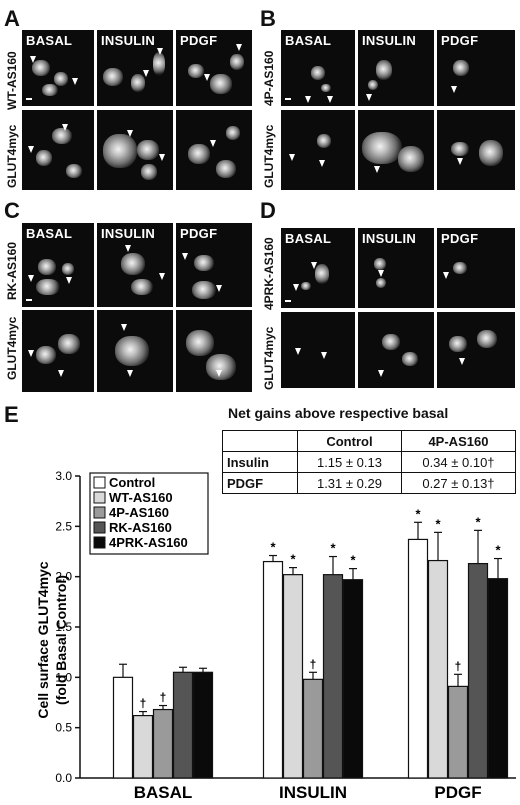 The height and width of the screenshot is (805, 520). Describe the element at coordinates (349, 483) in the screenshot. I see `table-cell: 1.31 ± 0.29` at that location.